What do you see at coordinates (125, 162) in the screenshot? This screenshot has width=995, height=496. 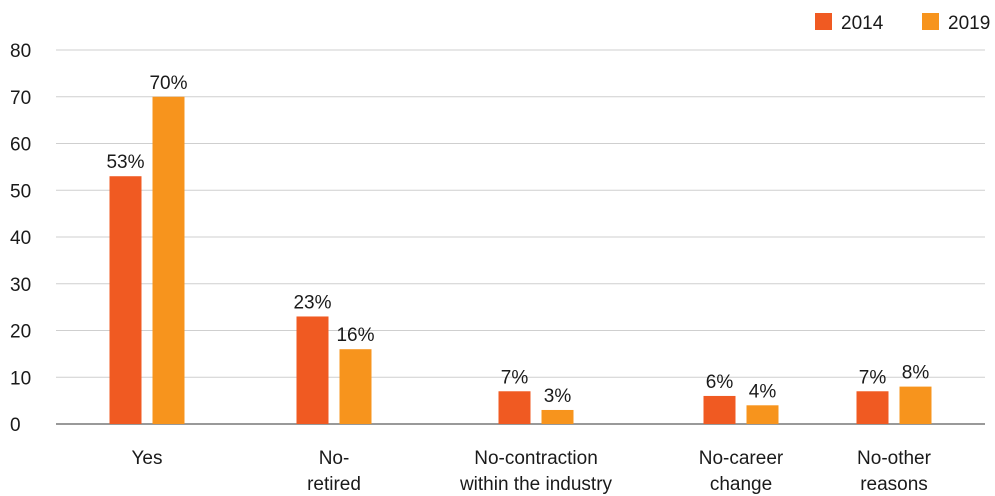 I see `data-label: 53%` at bounding box center [125, 162].